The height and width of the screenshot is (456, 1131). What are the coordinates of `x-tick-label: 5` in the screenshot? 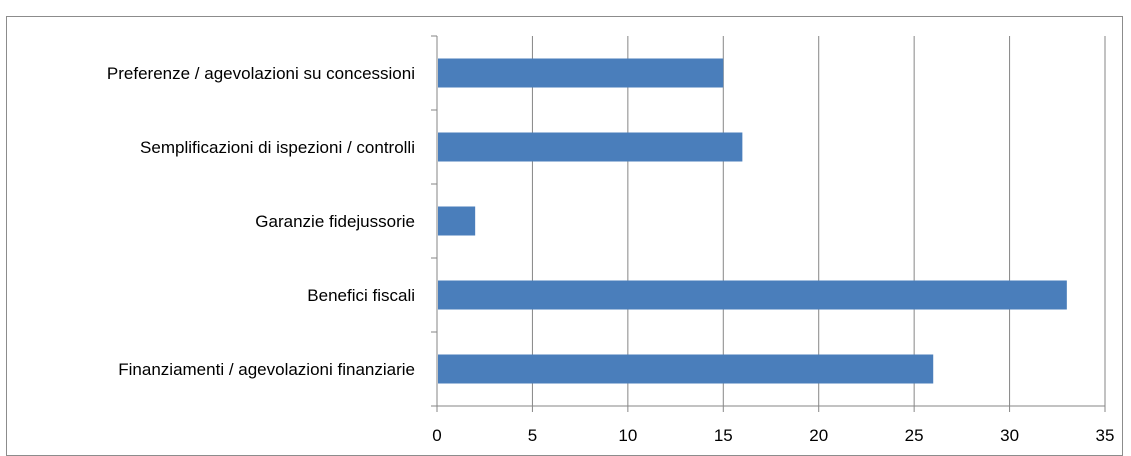 It's located at (532, 435).